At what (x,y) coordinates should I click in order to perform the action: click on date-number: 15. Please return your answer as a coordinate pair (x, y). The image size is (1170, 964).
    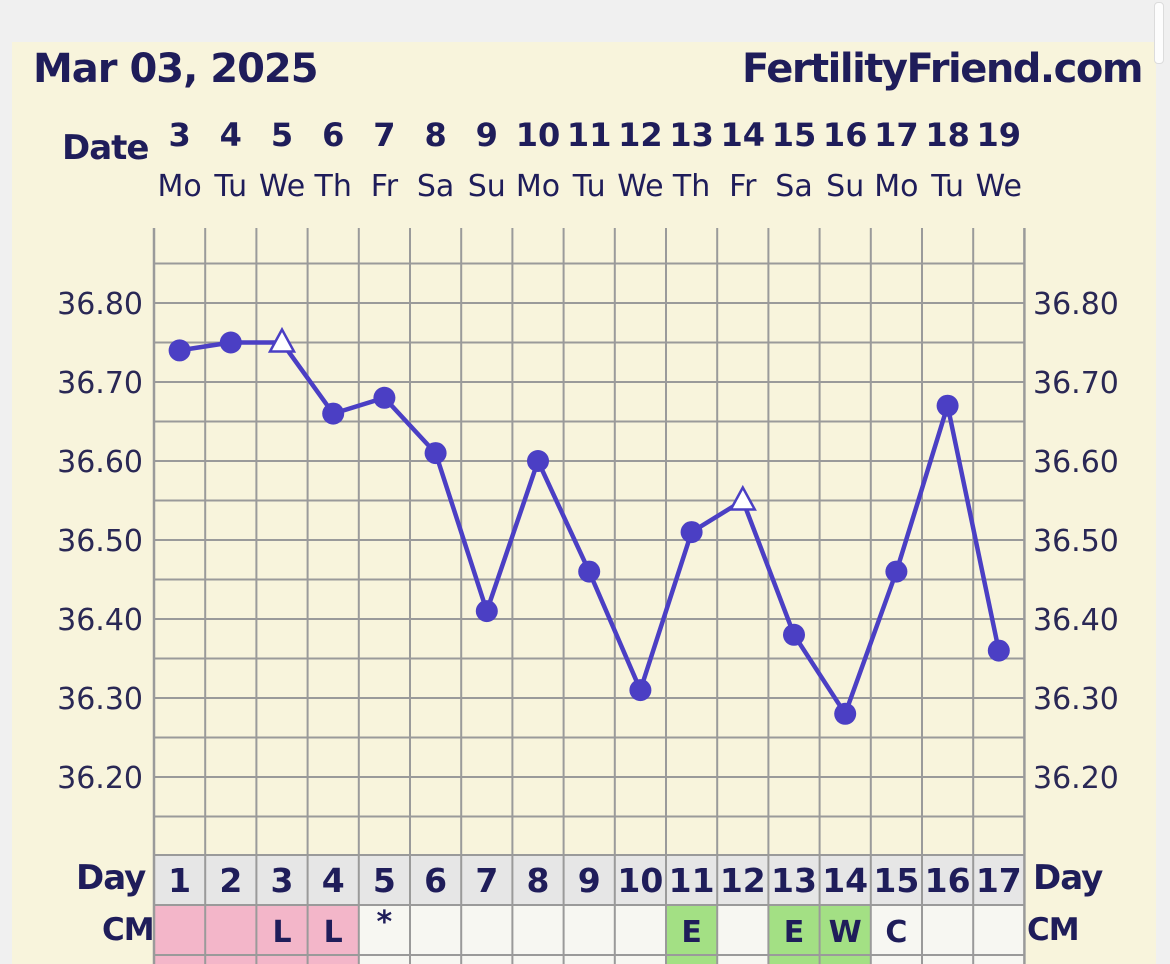
    Looking at the image, I should click on (794, 135).